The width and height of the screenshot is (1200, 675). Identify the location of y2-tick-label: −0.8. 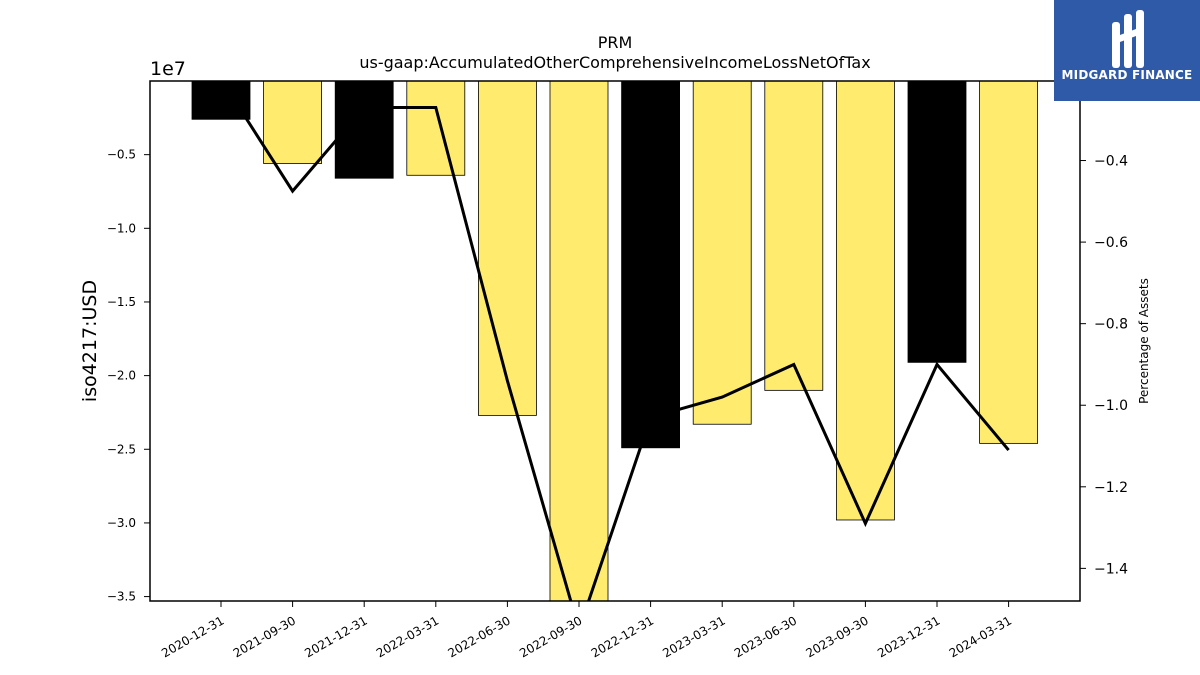
(1111, 325).